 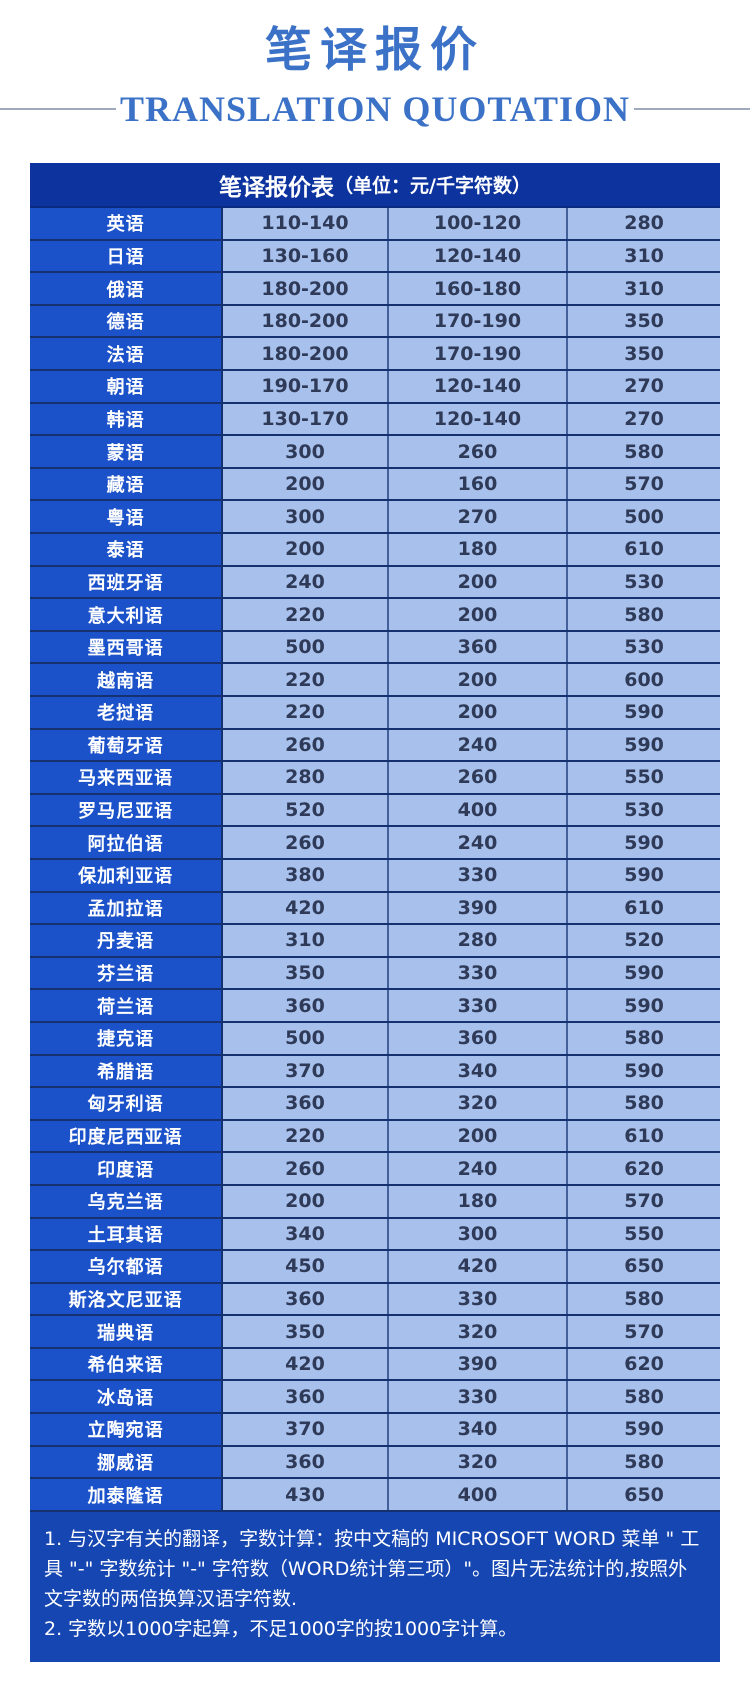 What do you see at coordinates (478, 1038) in the screenshot?
I see `price-cell-2: 360` at bounding box center [478, 1038].